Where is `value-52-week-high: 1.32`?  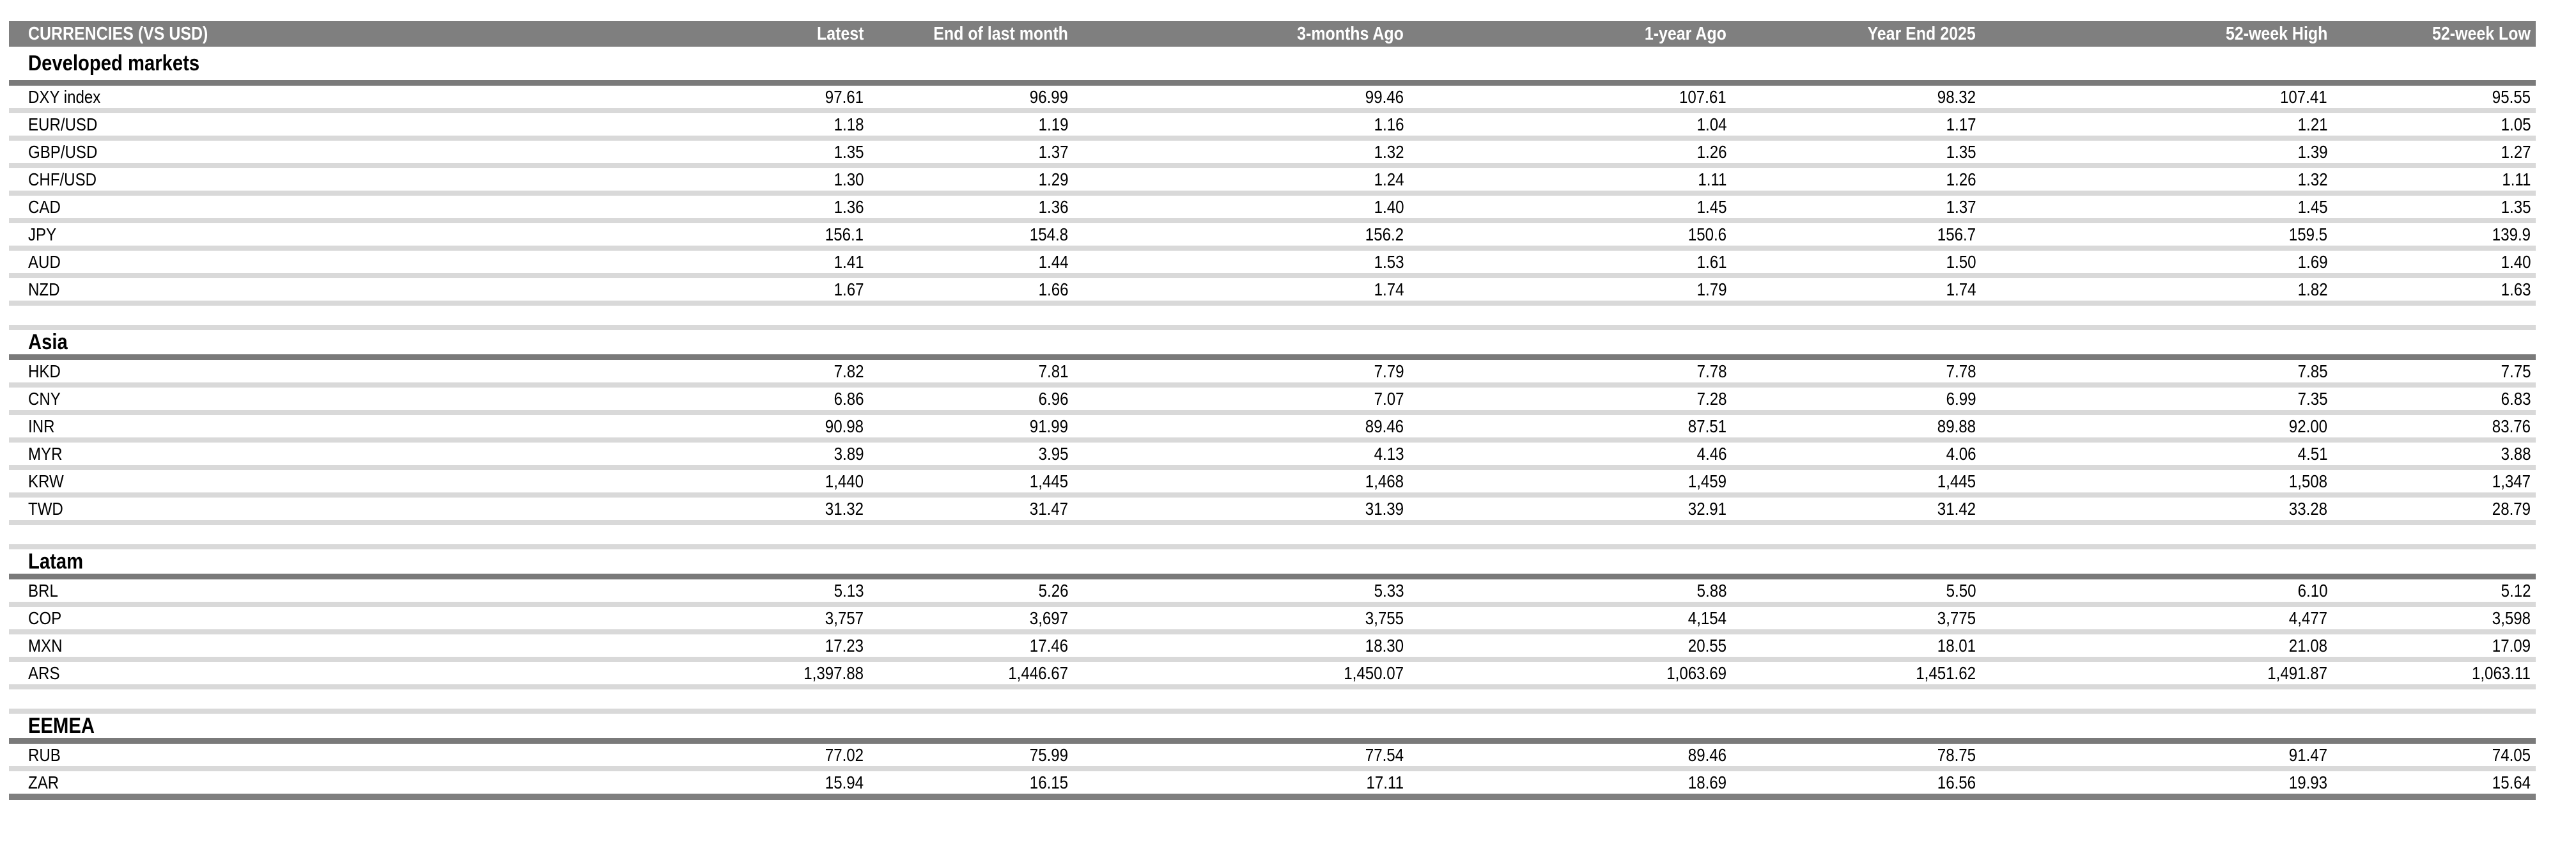 value-52-week-high: 1.32 is located at coordinates (2312, 179).